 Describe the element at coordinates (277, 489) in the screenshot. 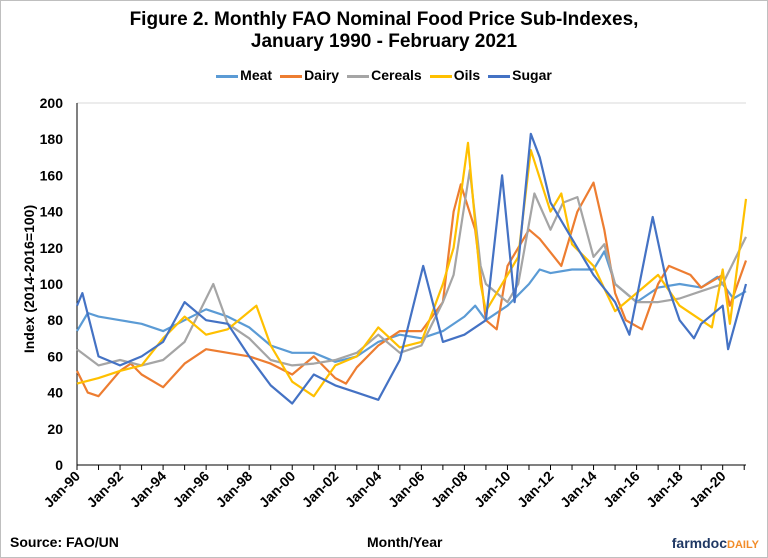

I see `x-tick-label: Jan-00` at that location.